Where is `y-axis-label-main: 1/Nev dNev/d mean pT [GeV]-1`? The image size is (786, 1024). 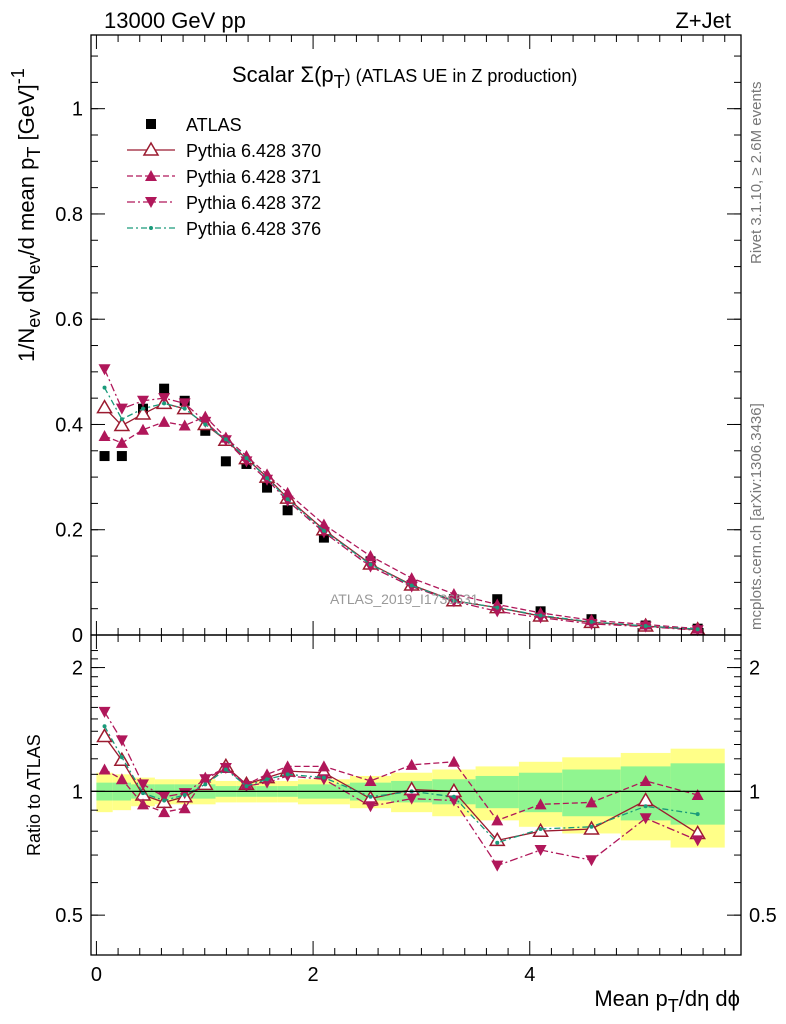
y-axis-label-main: 1/Nev dNev/d mean pT [GeV]-1 is located at coordinates (26, 215).